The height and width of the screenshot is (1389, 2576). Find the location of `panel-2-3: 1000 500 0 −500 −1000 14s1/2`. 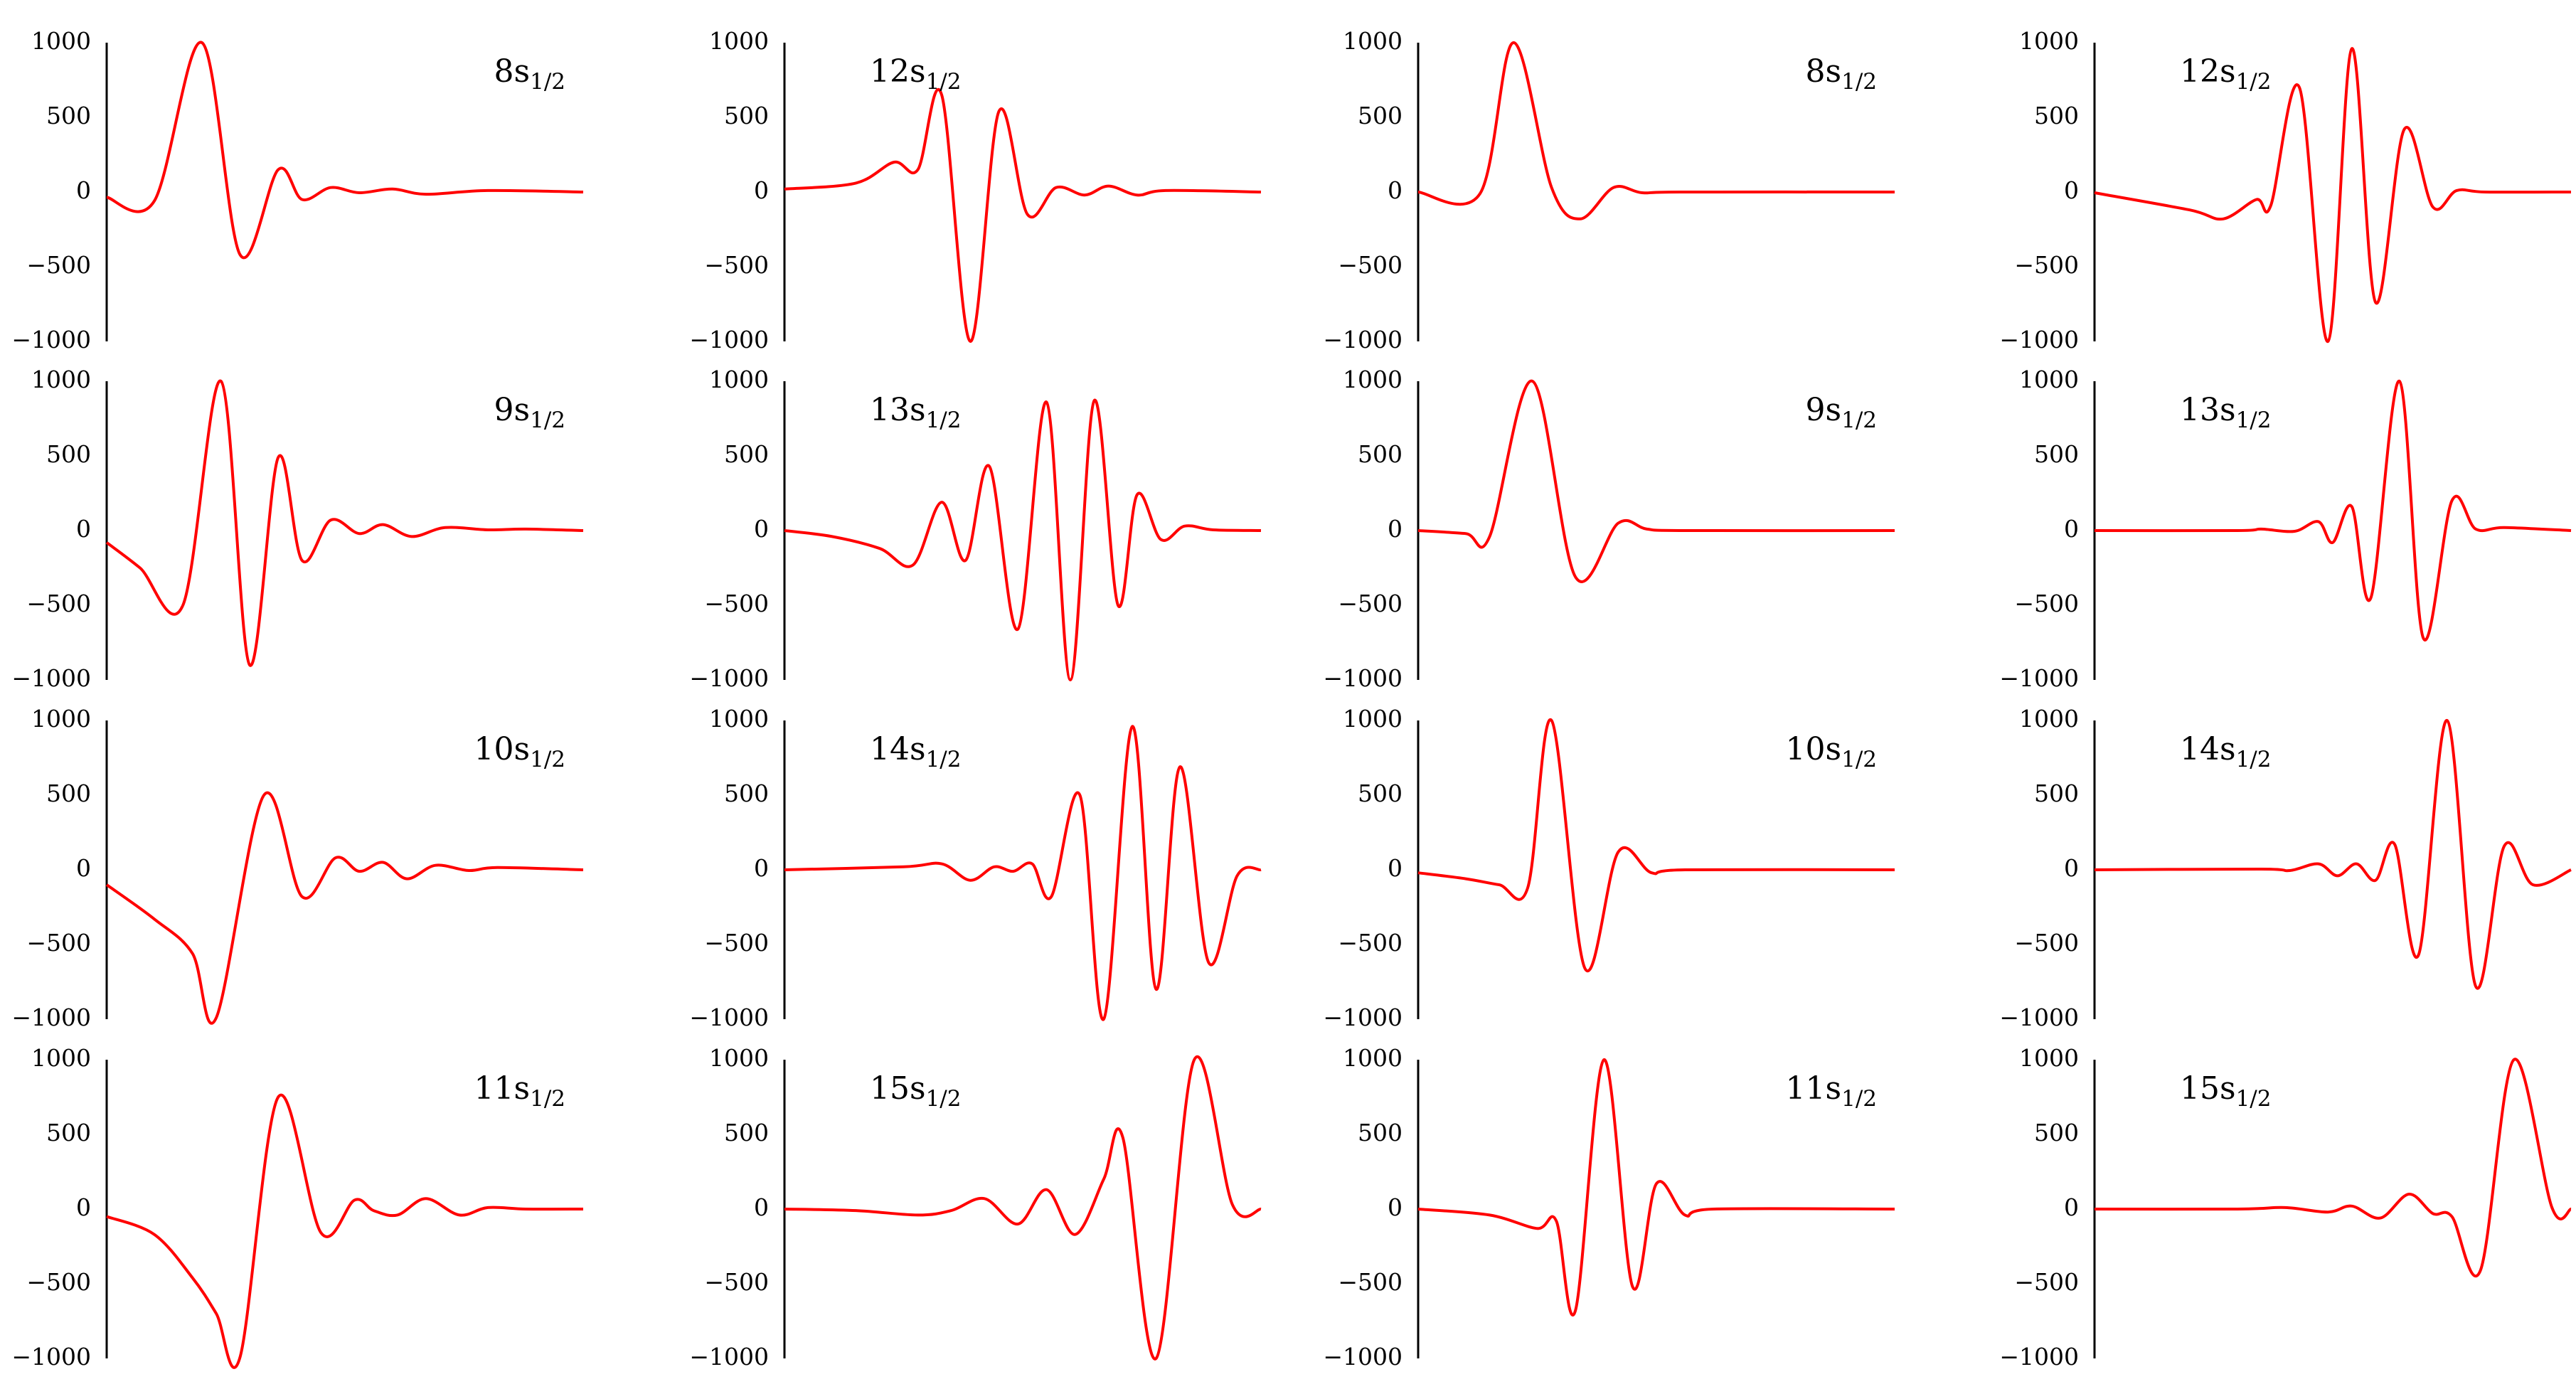

panel-2-3: 1000 500 0 −500 −1000 14s1/2 is located at coordinates (2285, 868).